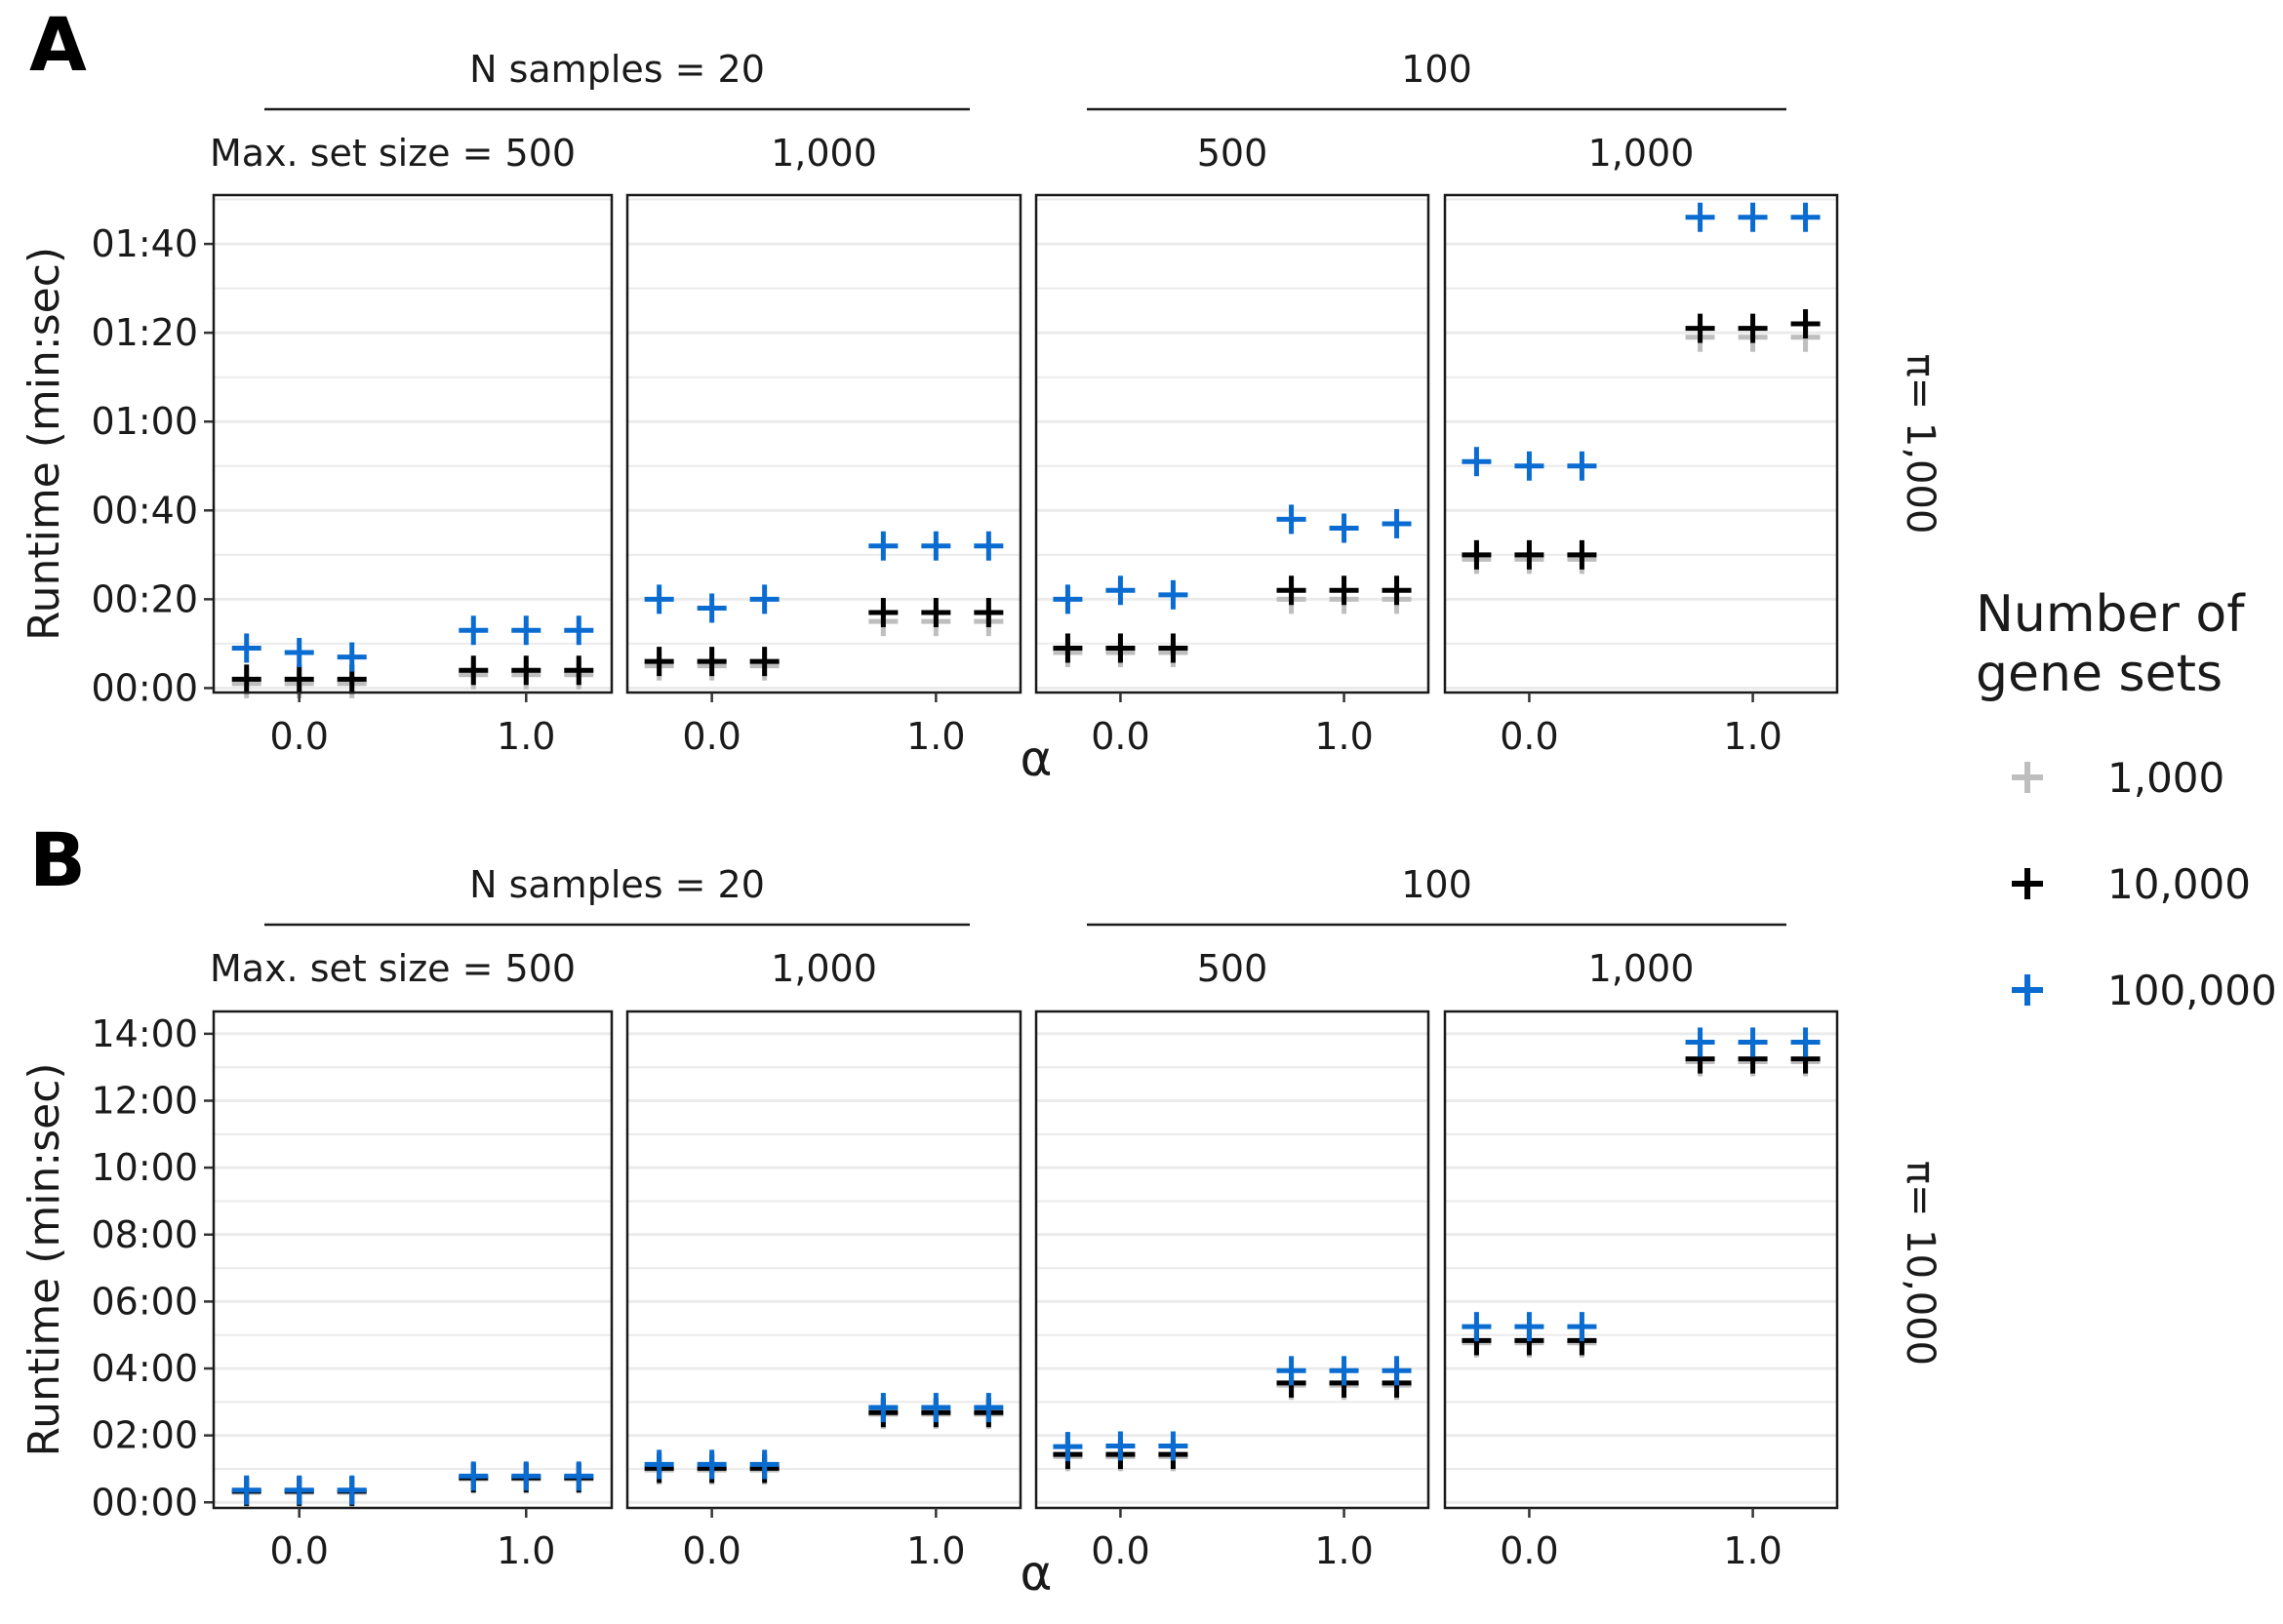 The width and height of the screenshot is (2283, 1624). Describe the element at coordinates (144, 1369) in the screenshot. I see `y-tick-label: 04:00` at that location.